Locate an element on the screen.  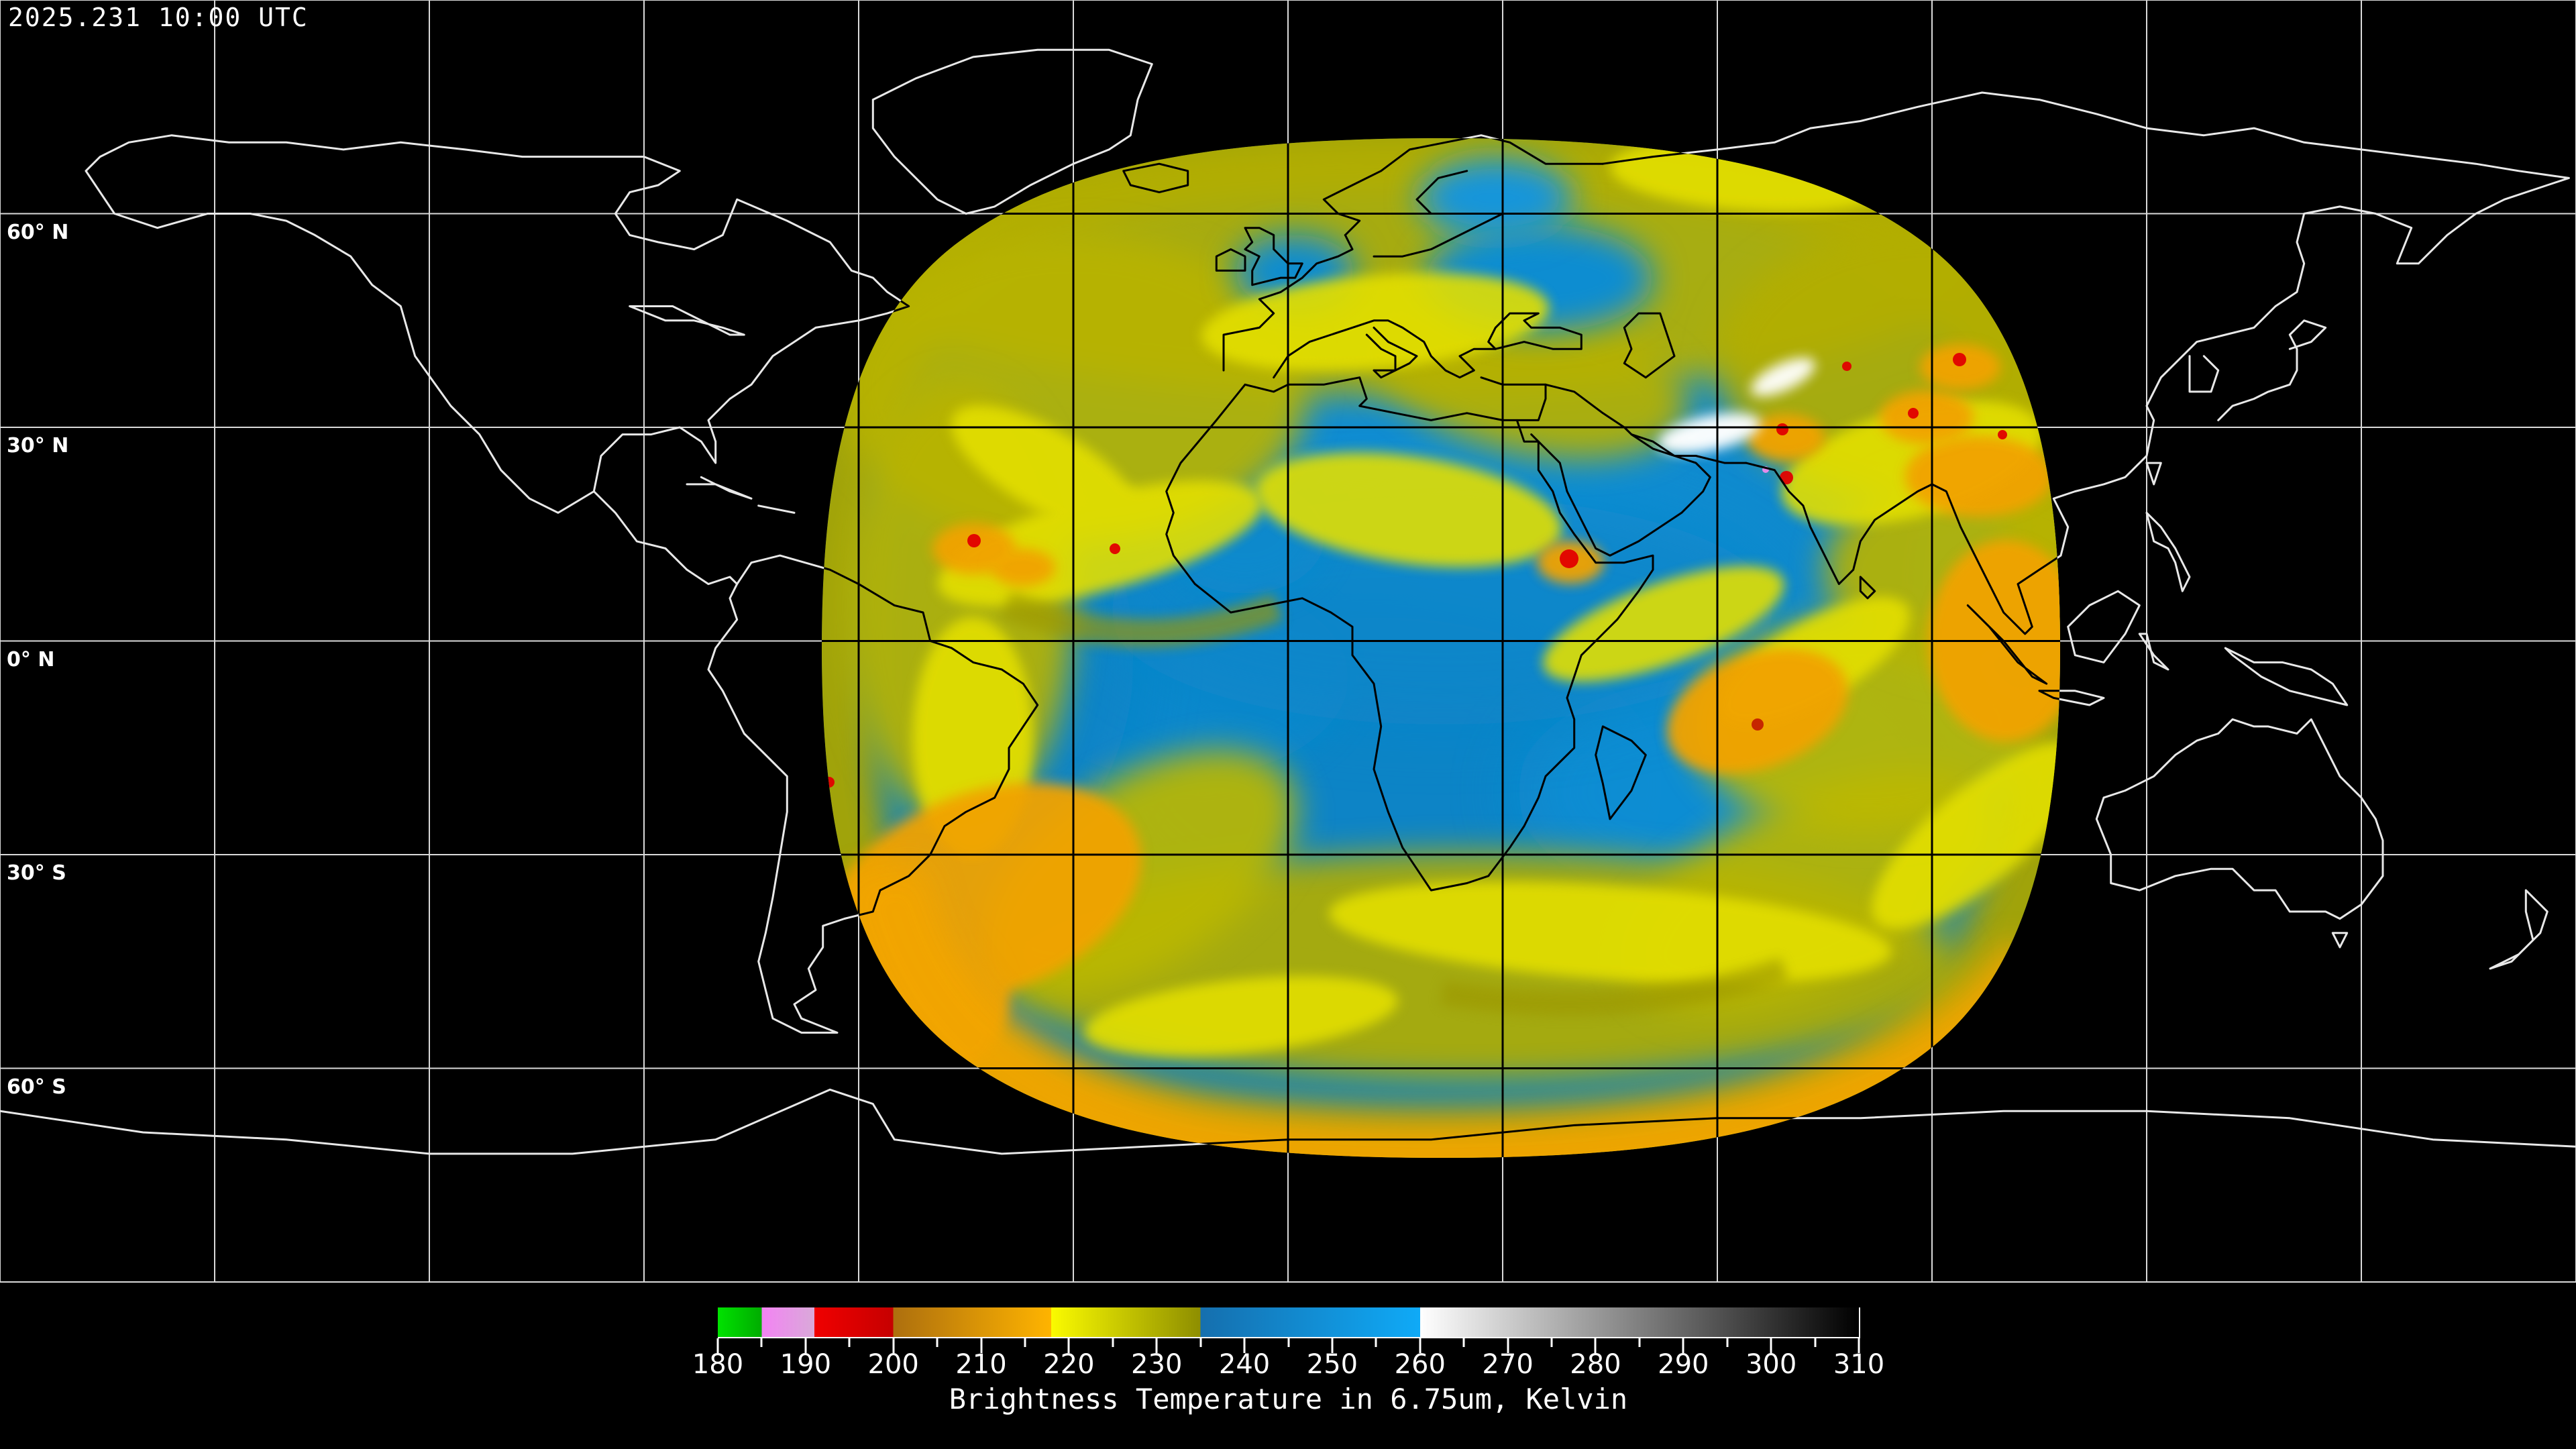
colorbar-tick-label: 180 is located at coordinates (718, 1364).